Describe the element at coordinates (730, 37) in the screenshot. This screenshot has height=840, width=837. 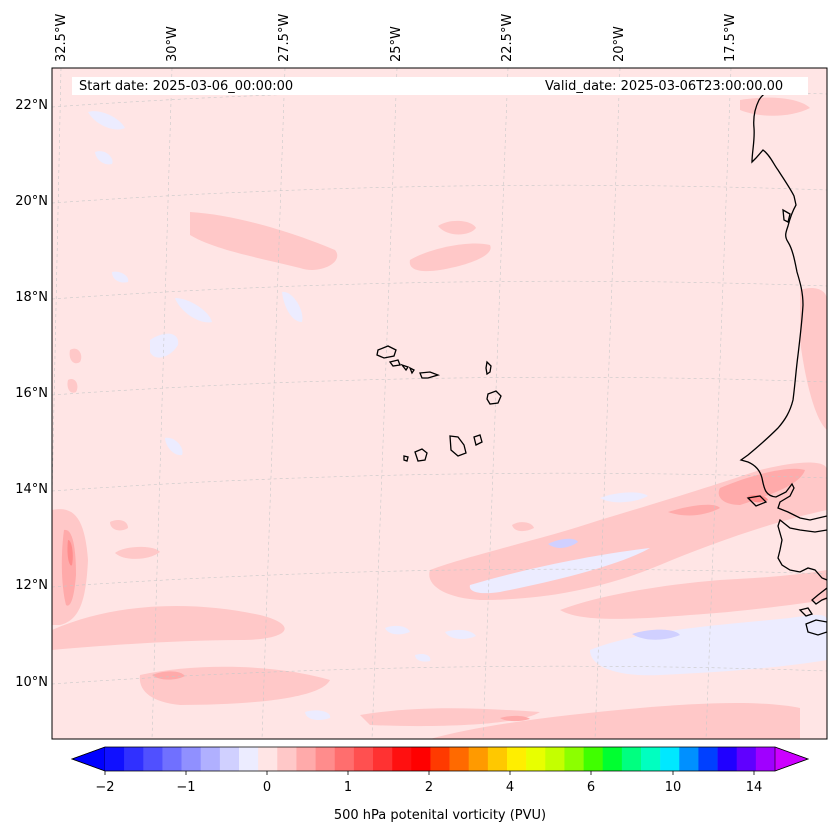
I see `longitude-label: 17.5°W` at that location.